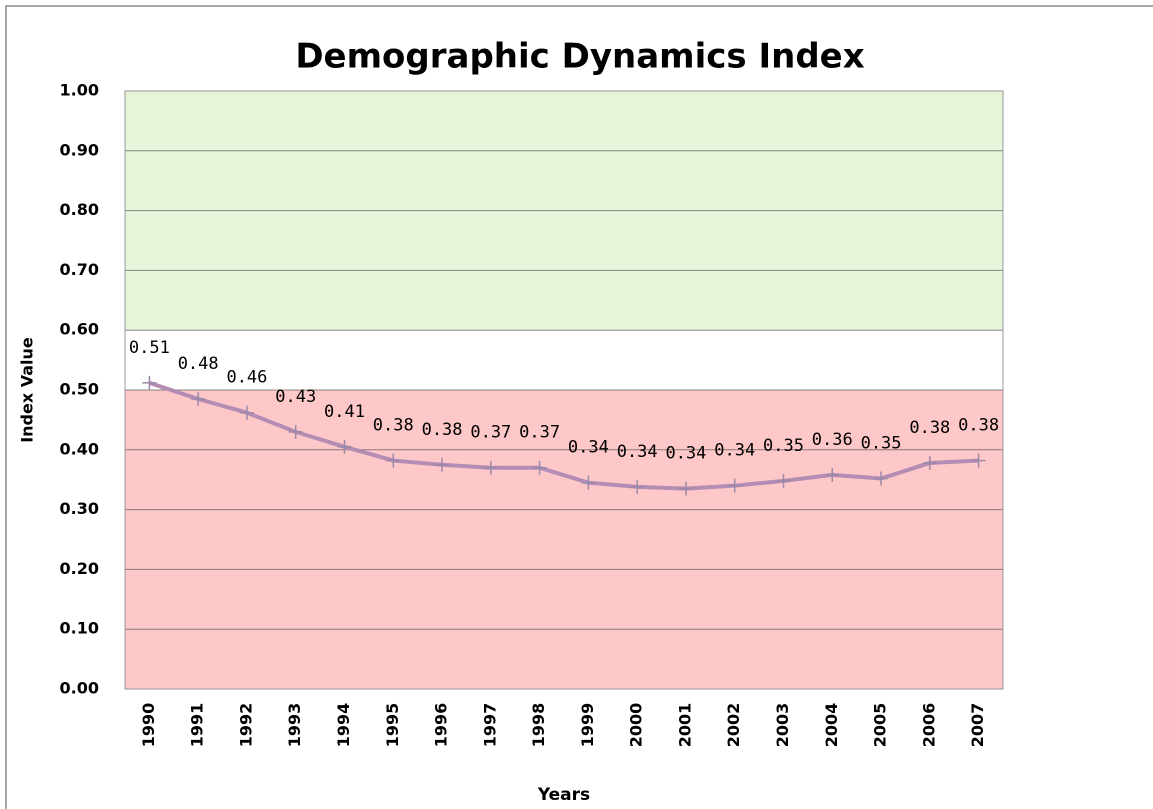  I want to click on y-tick-label: 0.30, so click(79, 508).